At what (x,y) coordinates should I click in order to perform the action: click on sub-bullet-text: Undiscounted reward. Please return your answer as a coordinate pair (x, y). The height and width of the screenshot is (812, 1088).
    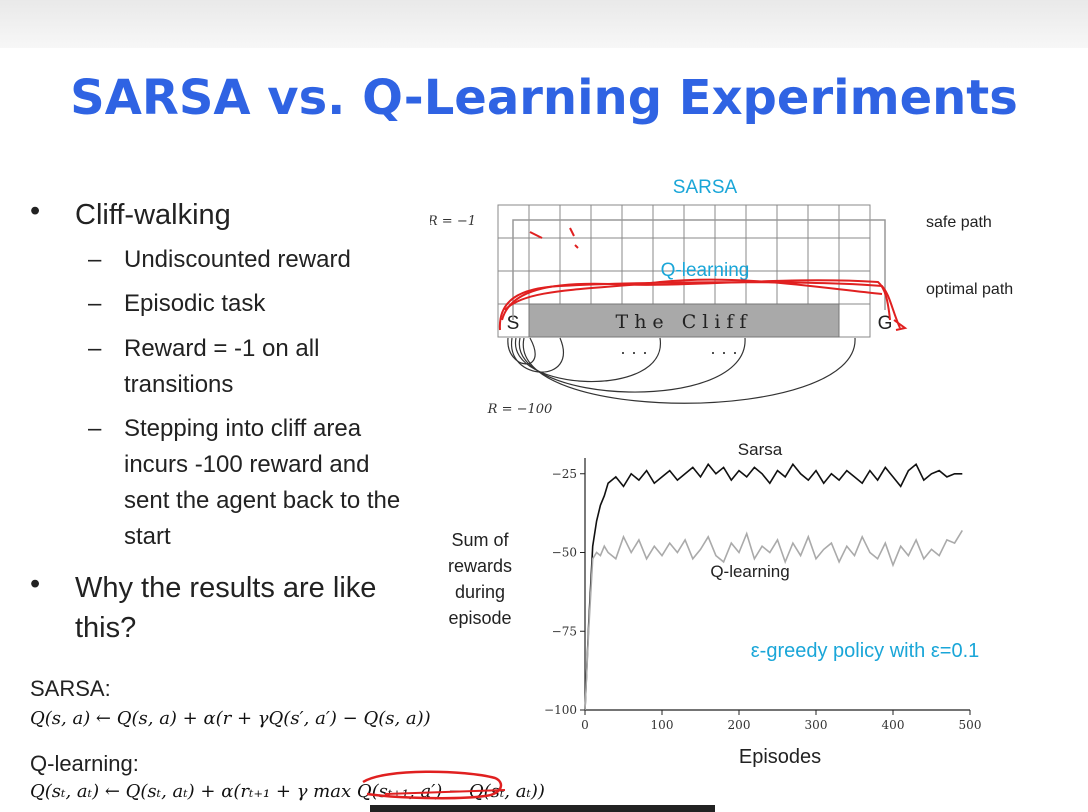
    Looking at the image, I should click on (237, 259).